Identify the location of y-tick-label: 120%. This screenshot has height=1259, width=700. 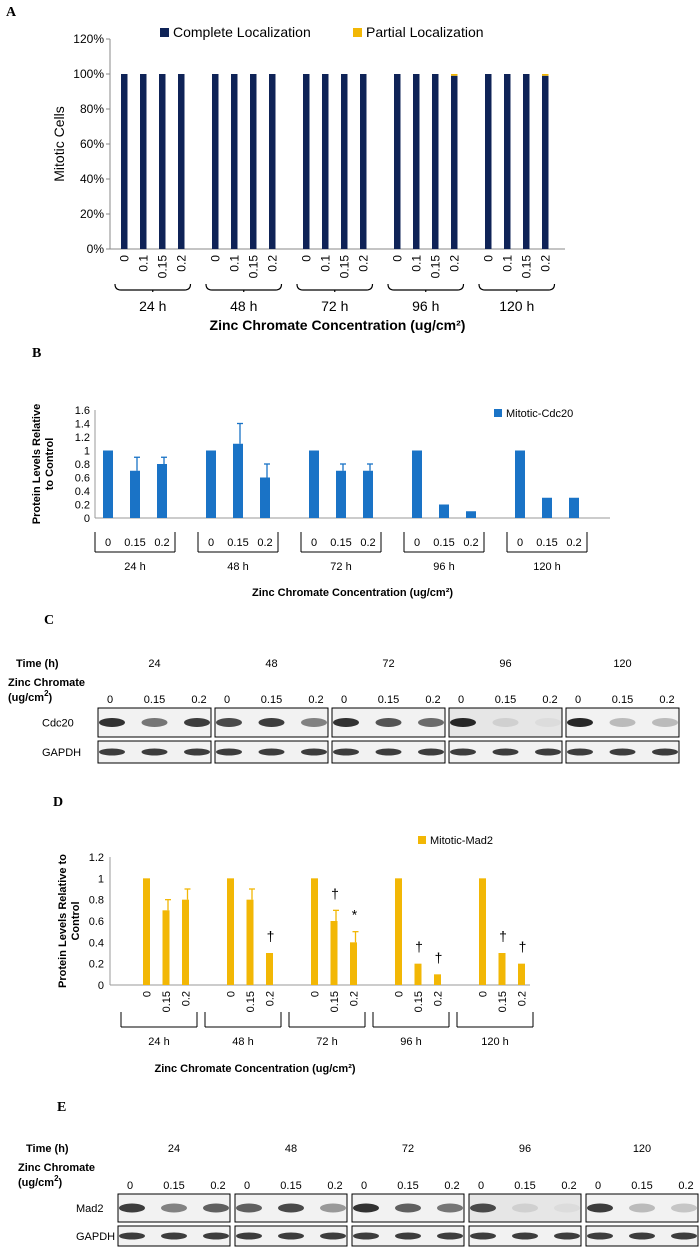
(88, 39).